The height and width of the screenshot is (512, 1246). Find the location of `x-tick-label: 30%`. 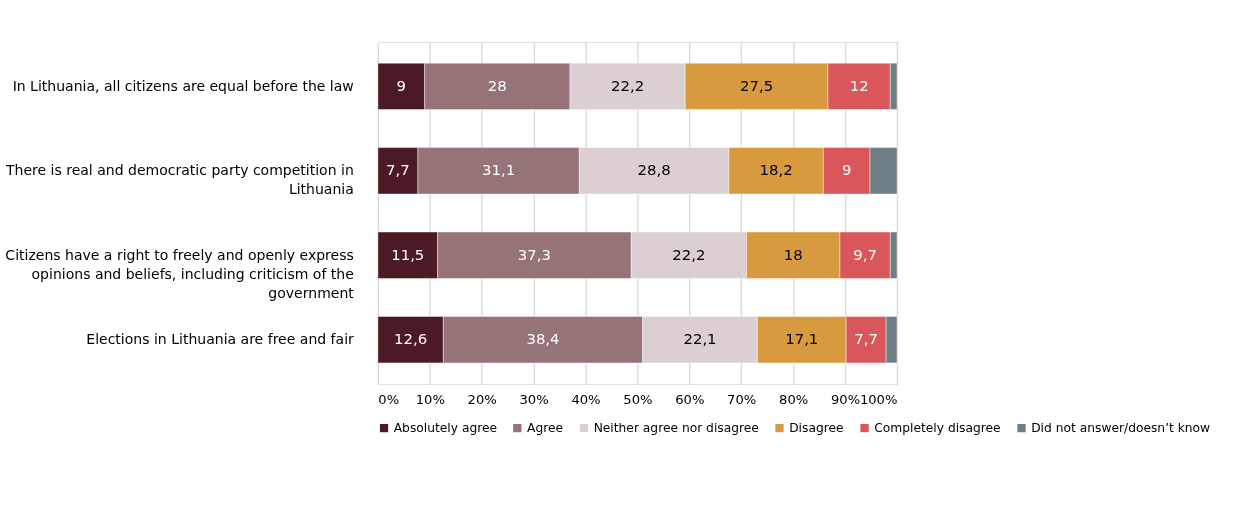

x-tick-label: 30% is located at coordinates (534, 399).